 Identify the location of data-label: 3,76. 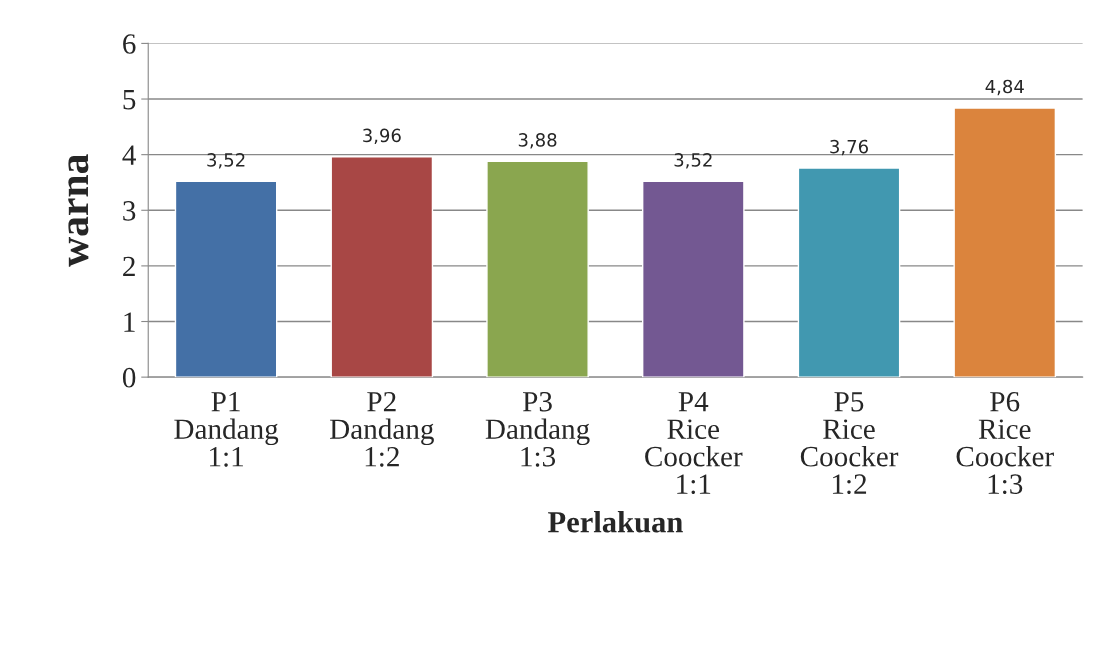
(849, 147).